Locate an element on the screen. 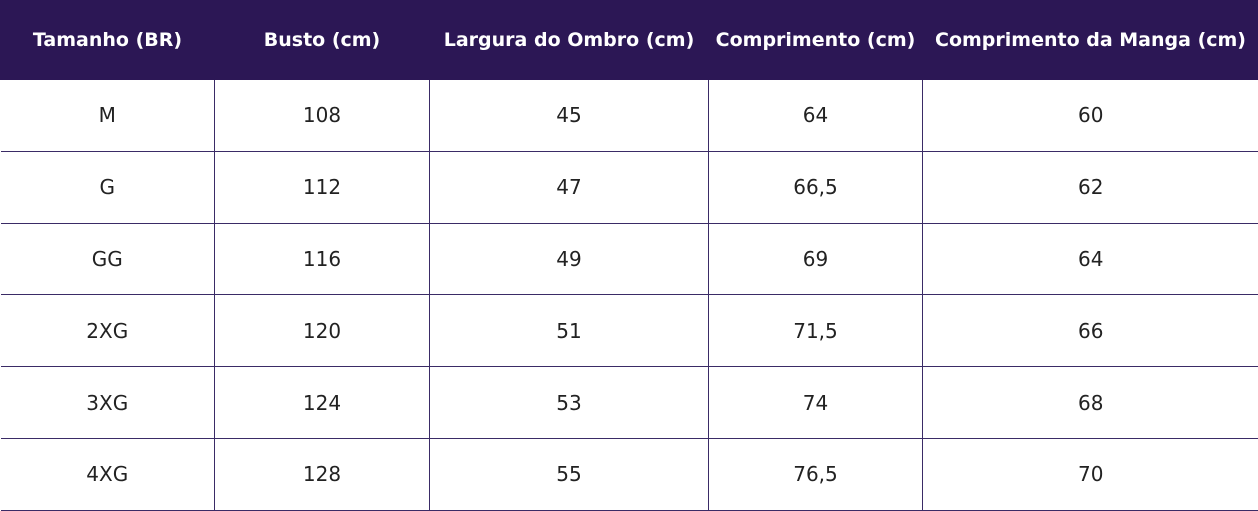  header-bust: Busto (cm) is located at coordinates (322, 40).